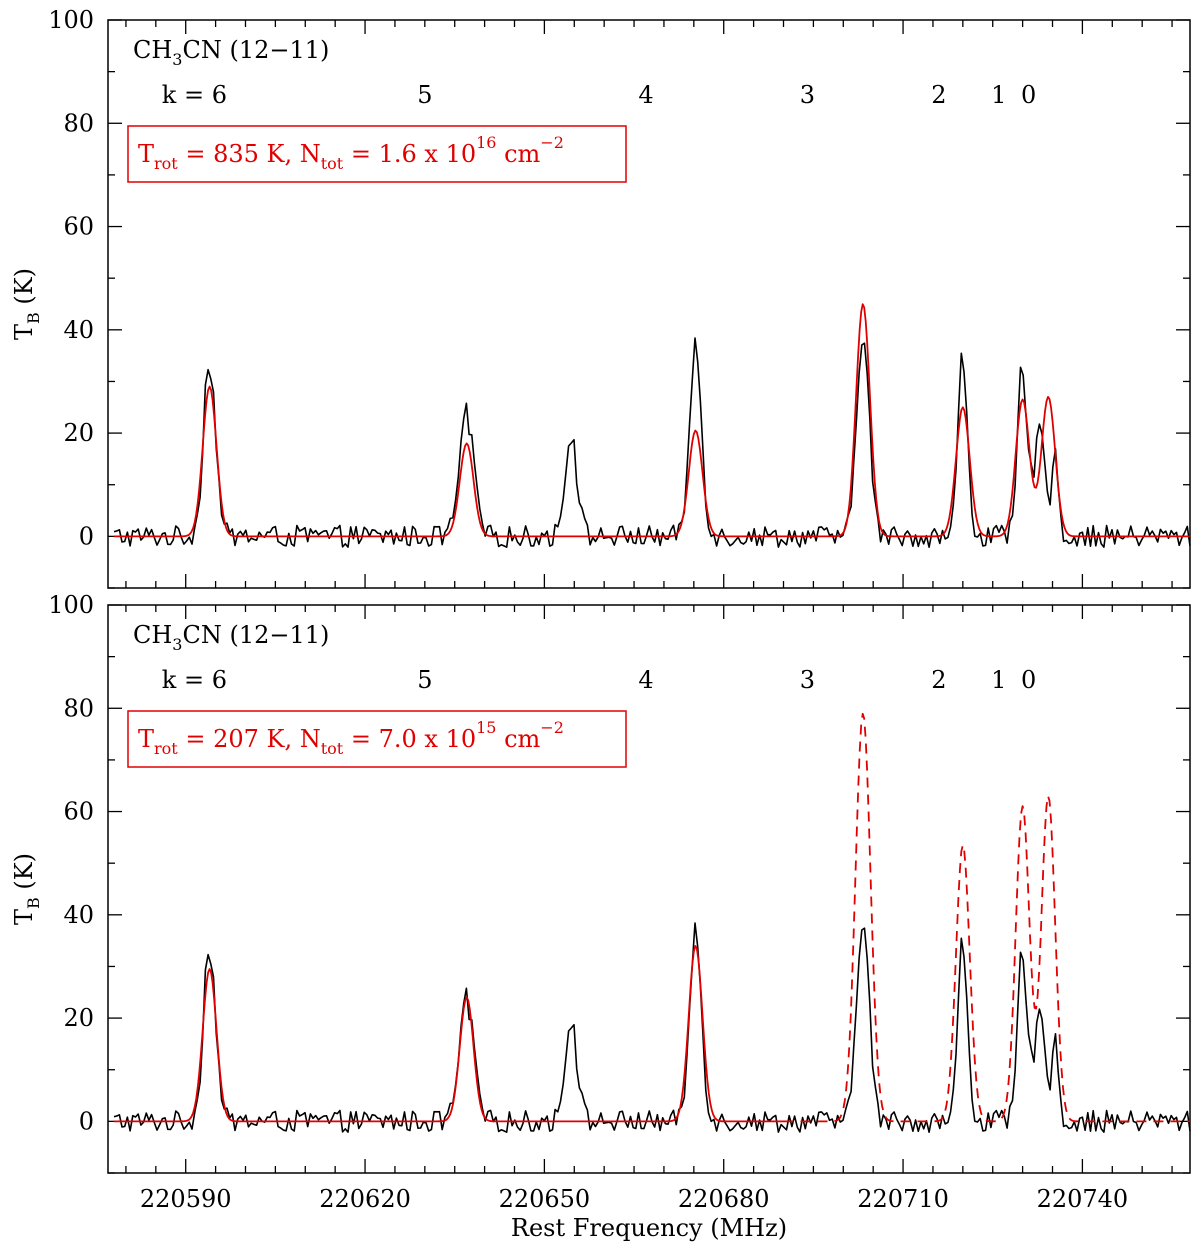  Describe the element at coordinates (231, 52) in the screenshot. I see `panel-top-species-label: CH3CN (12−11)` at that location.